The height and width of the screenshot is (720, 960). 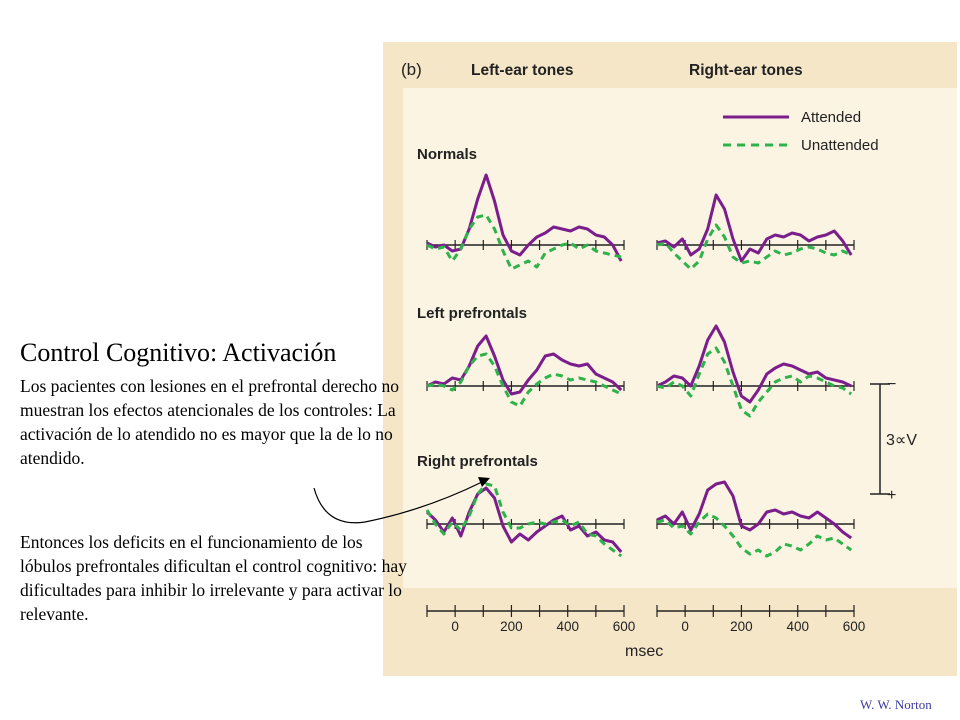 I want to click on column-title-left-ear: Left-ear tones, so click(x=522, y=70).